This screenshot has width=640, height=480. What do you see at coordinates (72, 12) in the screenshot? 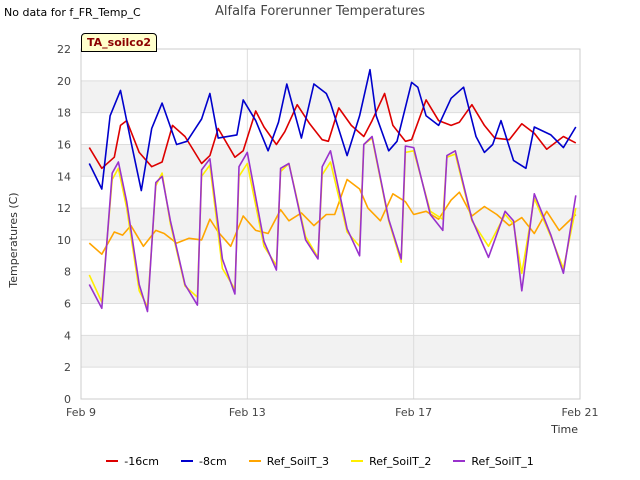
I see `no-data-note: No data for f_FR_Temp_C` at bounding box center [72, 12].